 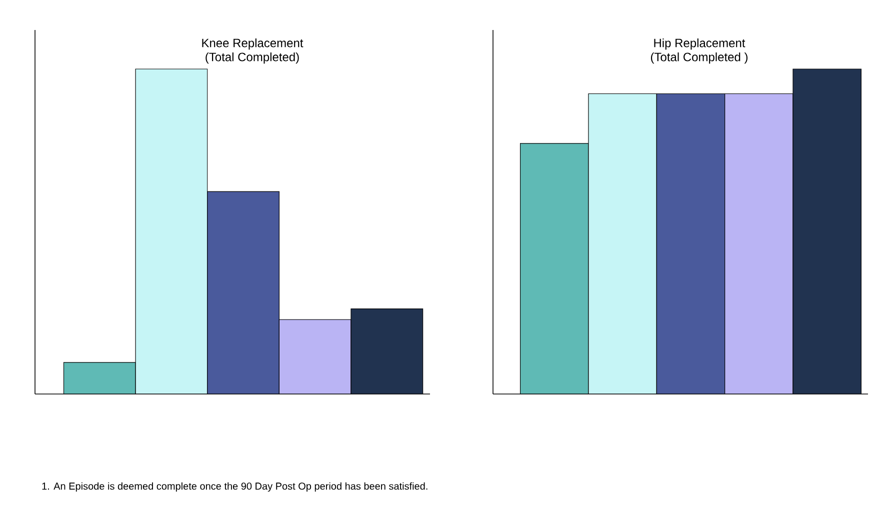 I want to click on chart-subtitle: (Total Completed ), so click(x=699, y=58).